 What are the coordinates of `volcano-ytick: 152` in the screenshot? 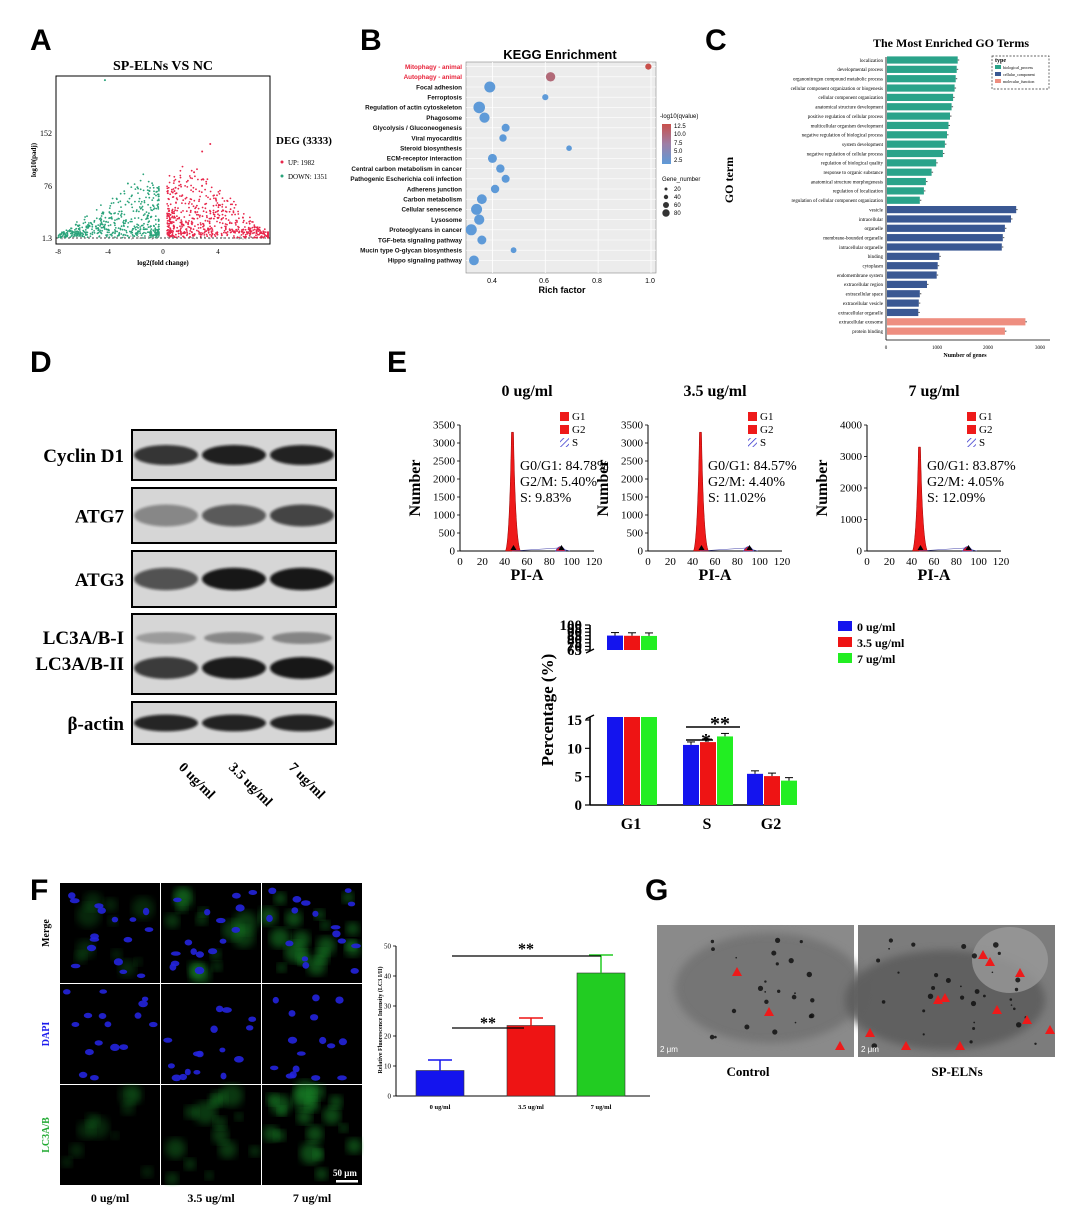 It's located at (46, 133).